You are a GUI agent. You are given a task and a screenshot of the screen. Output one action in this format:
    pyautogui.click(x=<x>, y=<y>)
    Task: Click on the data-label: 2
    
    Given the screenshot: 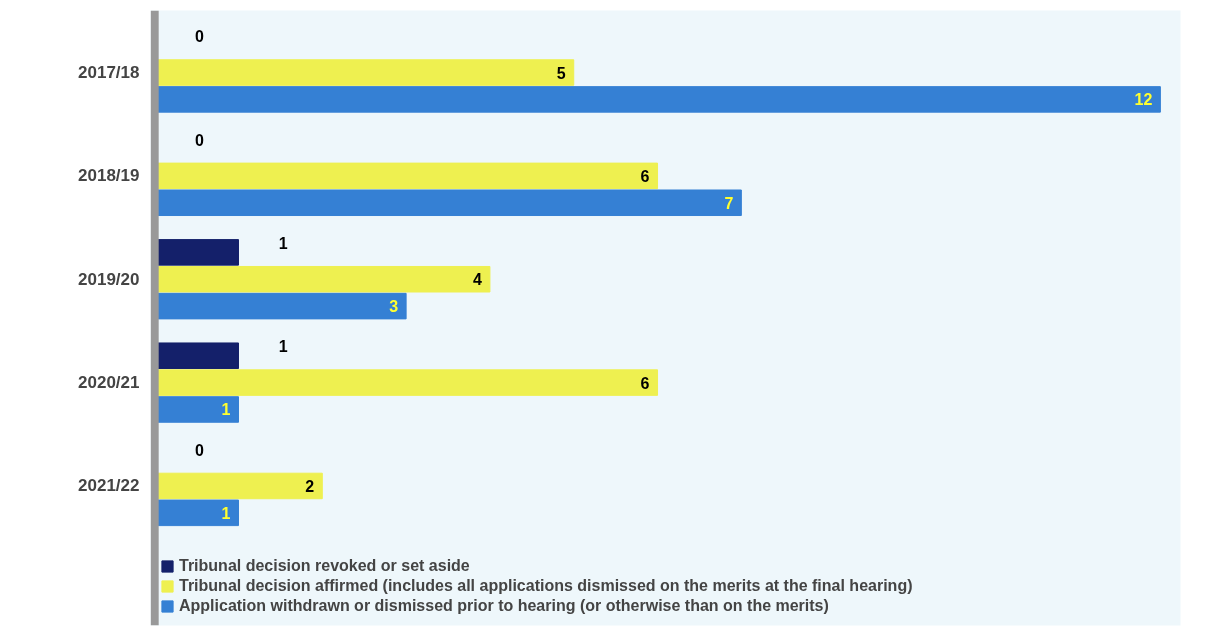 What is the action you would take?
    pyautogui.click(x=310, y=486)
    